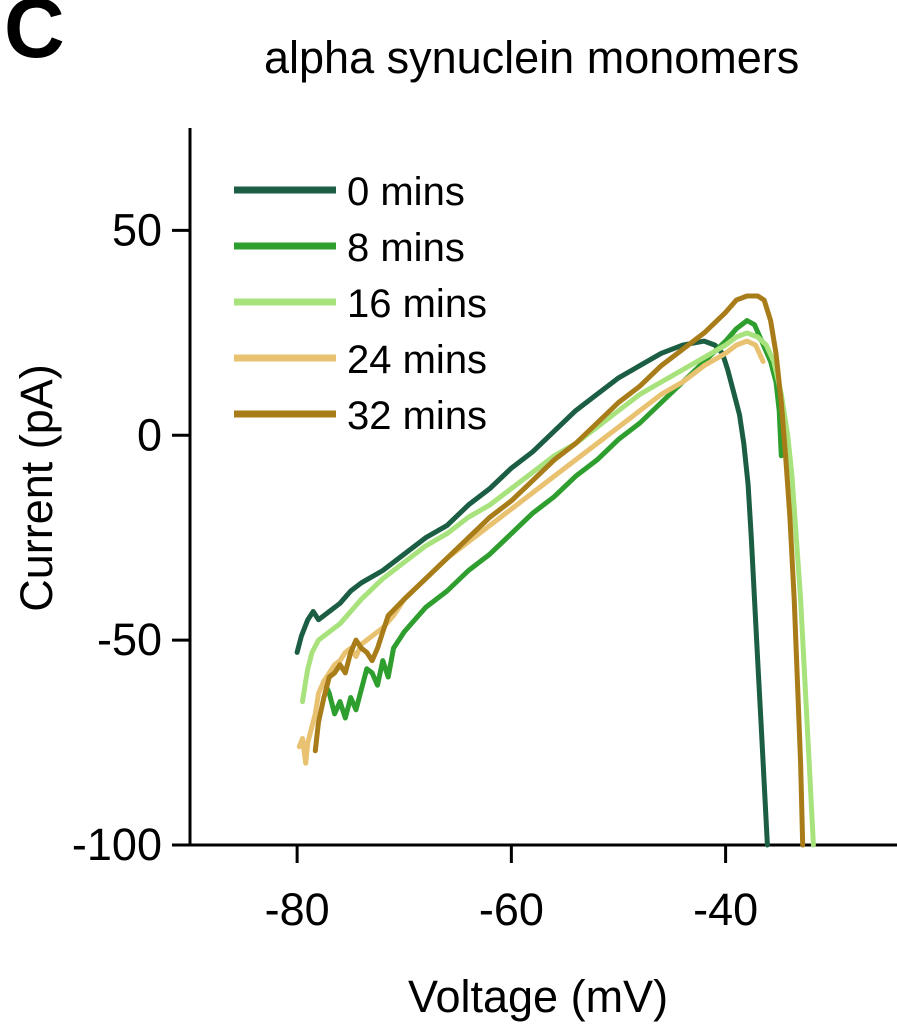  I want to click on y-axis-label: Current (pA), so click(36, 488).